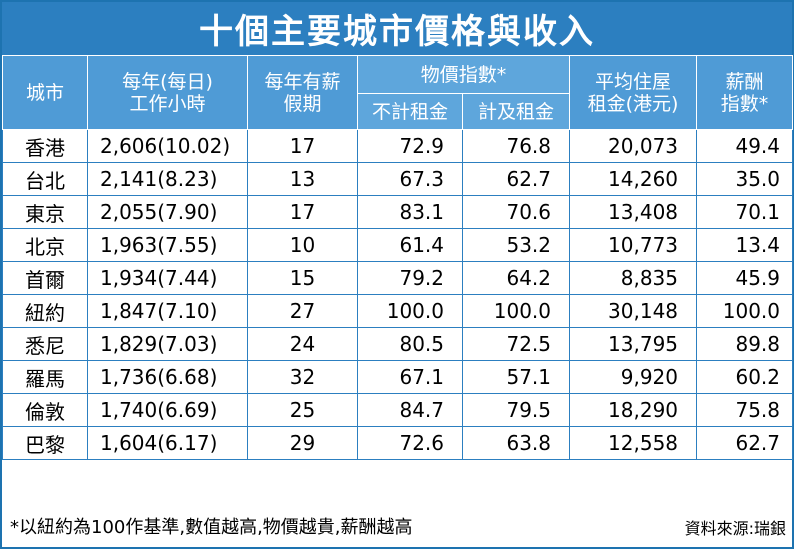 The image size is (794, 549). I want to click on cell-salary-index: 89.8, so click(745, 344).